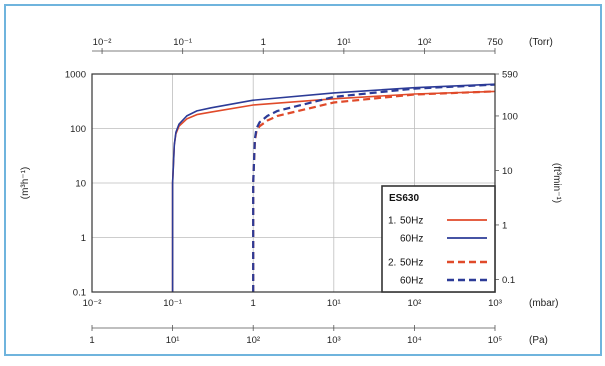 This screenshot has height=366, width=605. Describe the element at coordinates (263, 42) in the screenshot. I see `x-tick-label-torr: 1` at that location.